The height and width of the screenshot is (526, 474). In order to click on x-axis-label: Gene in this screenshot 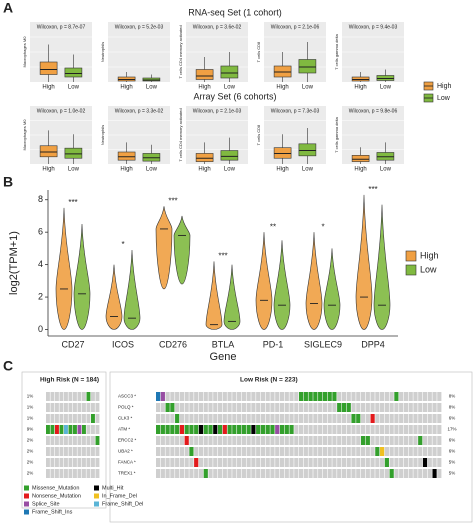, I will do `click(223, 357)`.